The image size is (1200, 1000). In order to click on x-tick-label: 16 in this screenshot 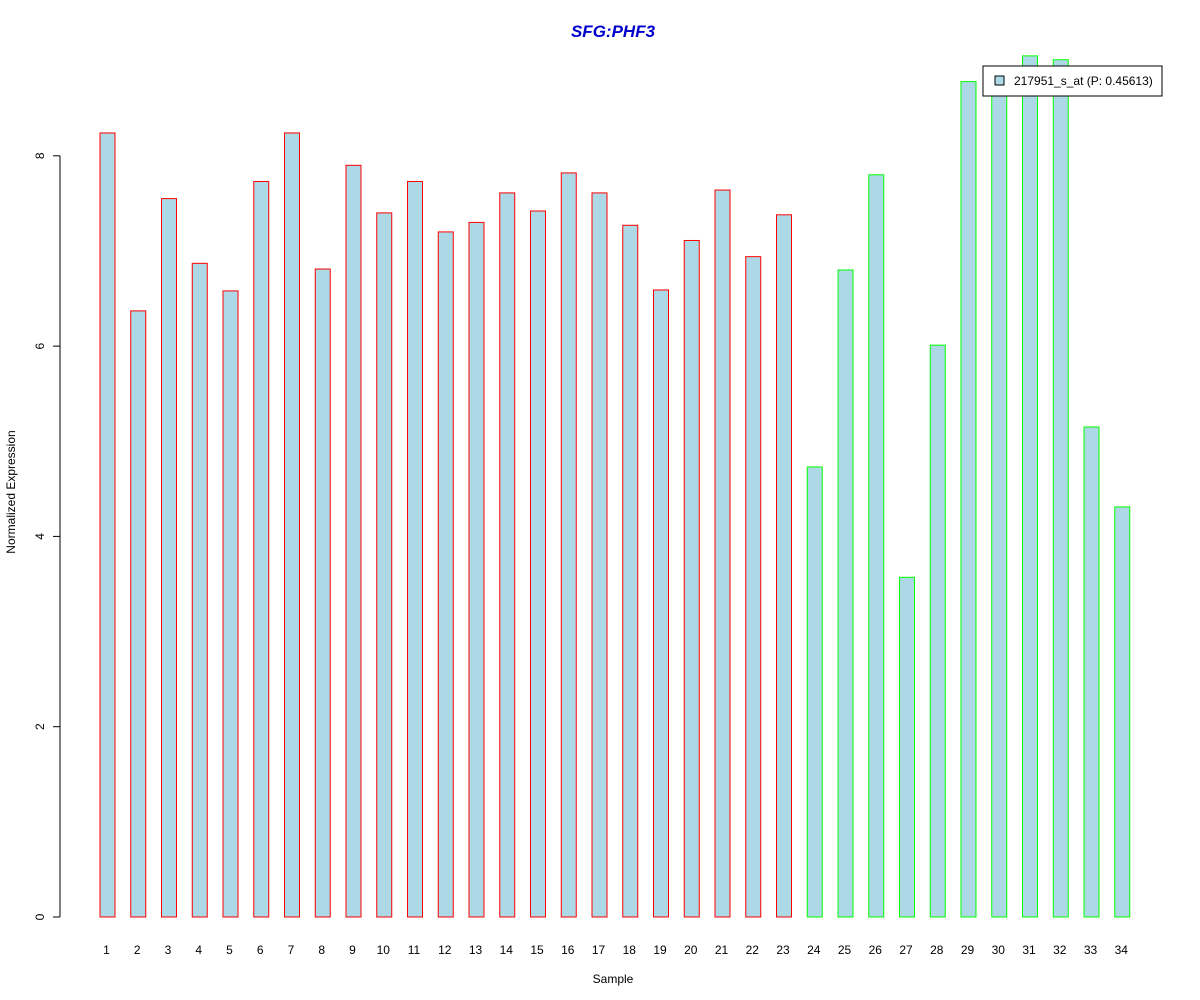, I will do `click(568, 950)`.